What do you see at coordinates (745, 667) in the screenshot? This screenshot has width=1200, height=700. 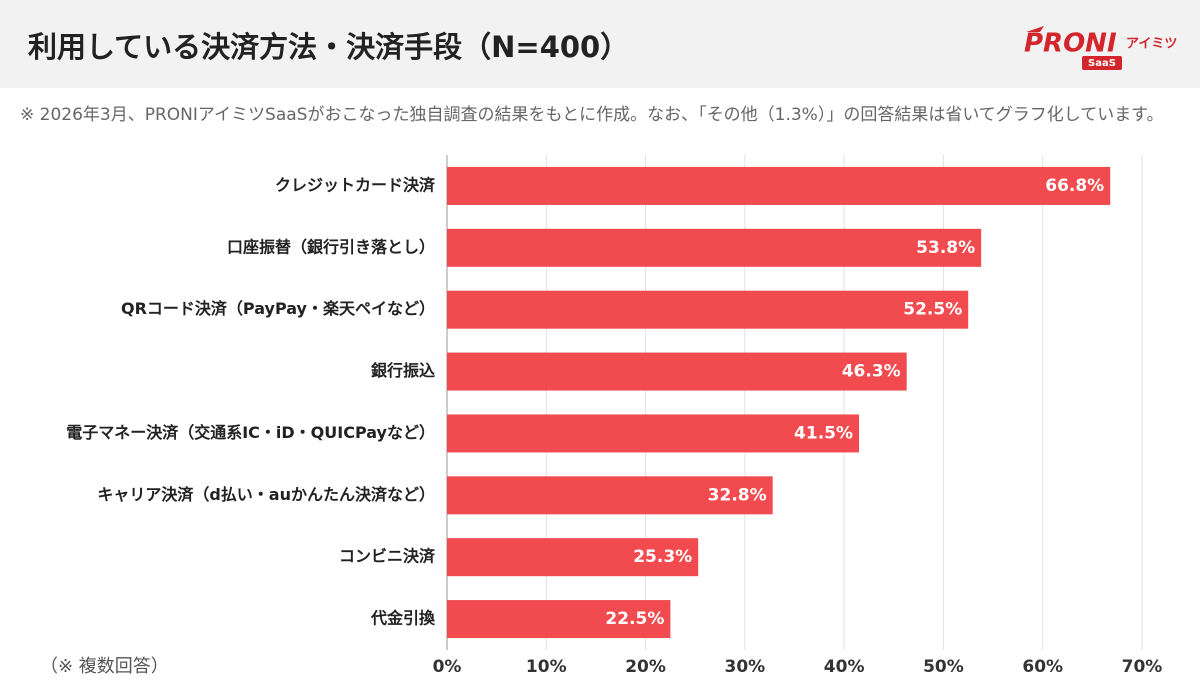 I see `x-tick-label: 30%` at bounding box center [745, 667].